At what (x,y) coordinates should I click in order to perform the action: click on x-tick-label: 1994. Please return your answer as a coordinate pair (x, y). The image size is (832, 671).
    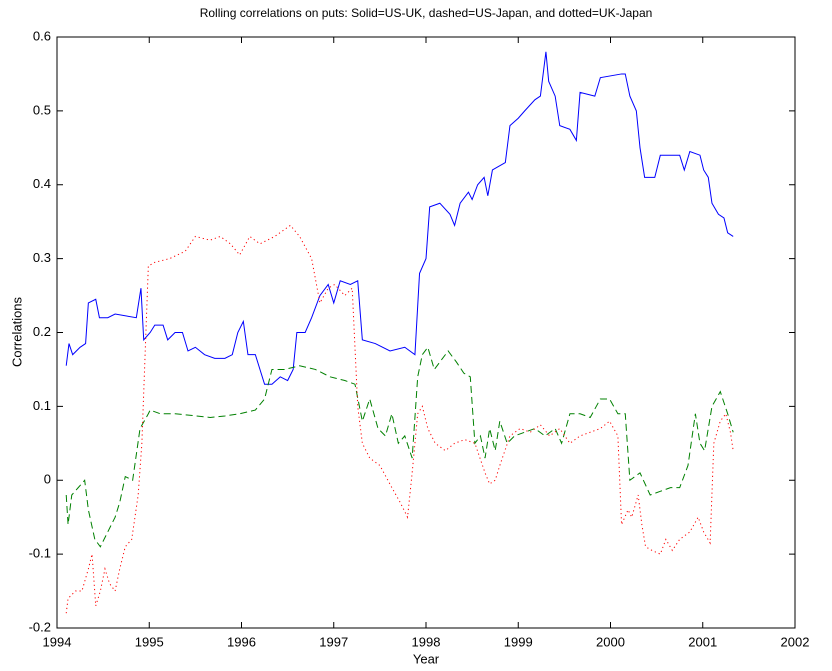
    Looking at the image, I should click on (57, 641).